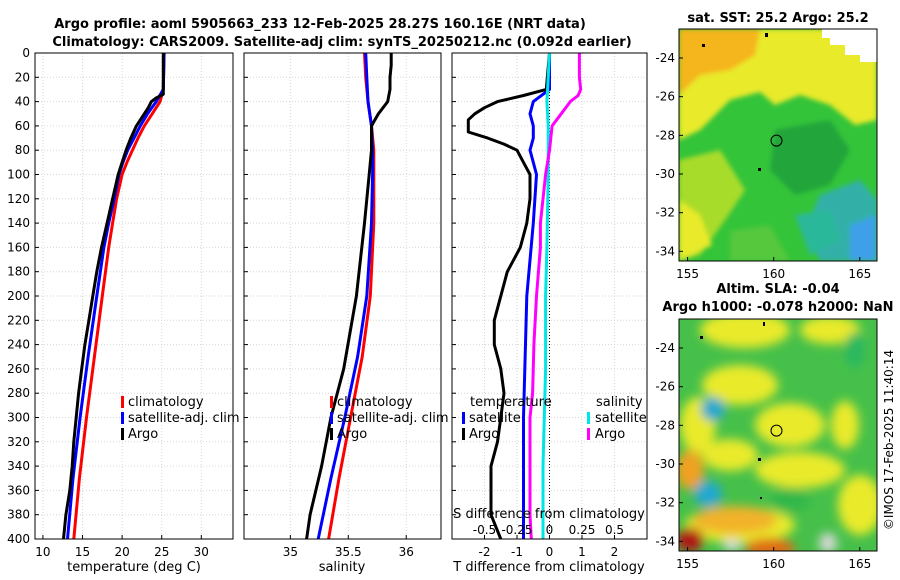 Image resolution: width=900 pixels, height=580 pixels. Describe the element at coordinates (342, 567) in the screenshot. I see `salinity-xlabel: salinity` at that location.